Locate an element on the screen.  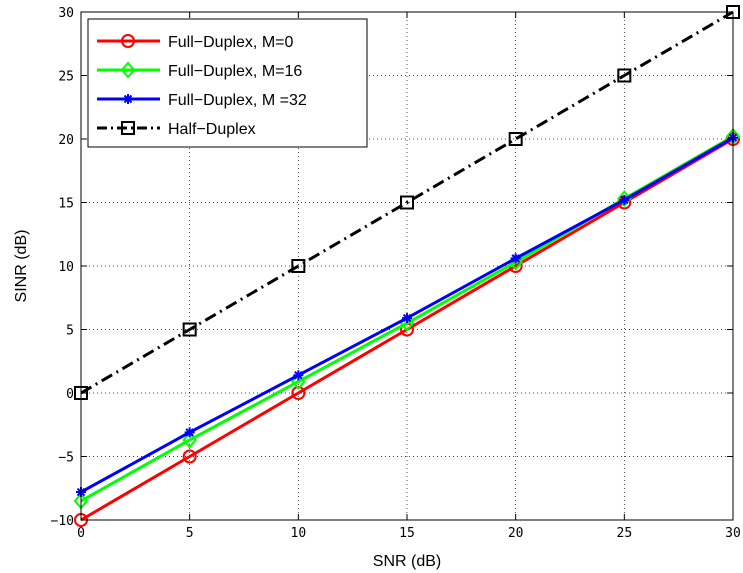
y-tick-label: −5 is located at coordinates (66, 458).